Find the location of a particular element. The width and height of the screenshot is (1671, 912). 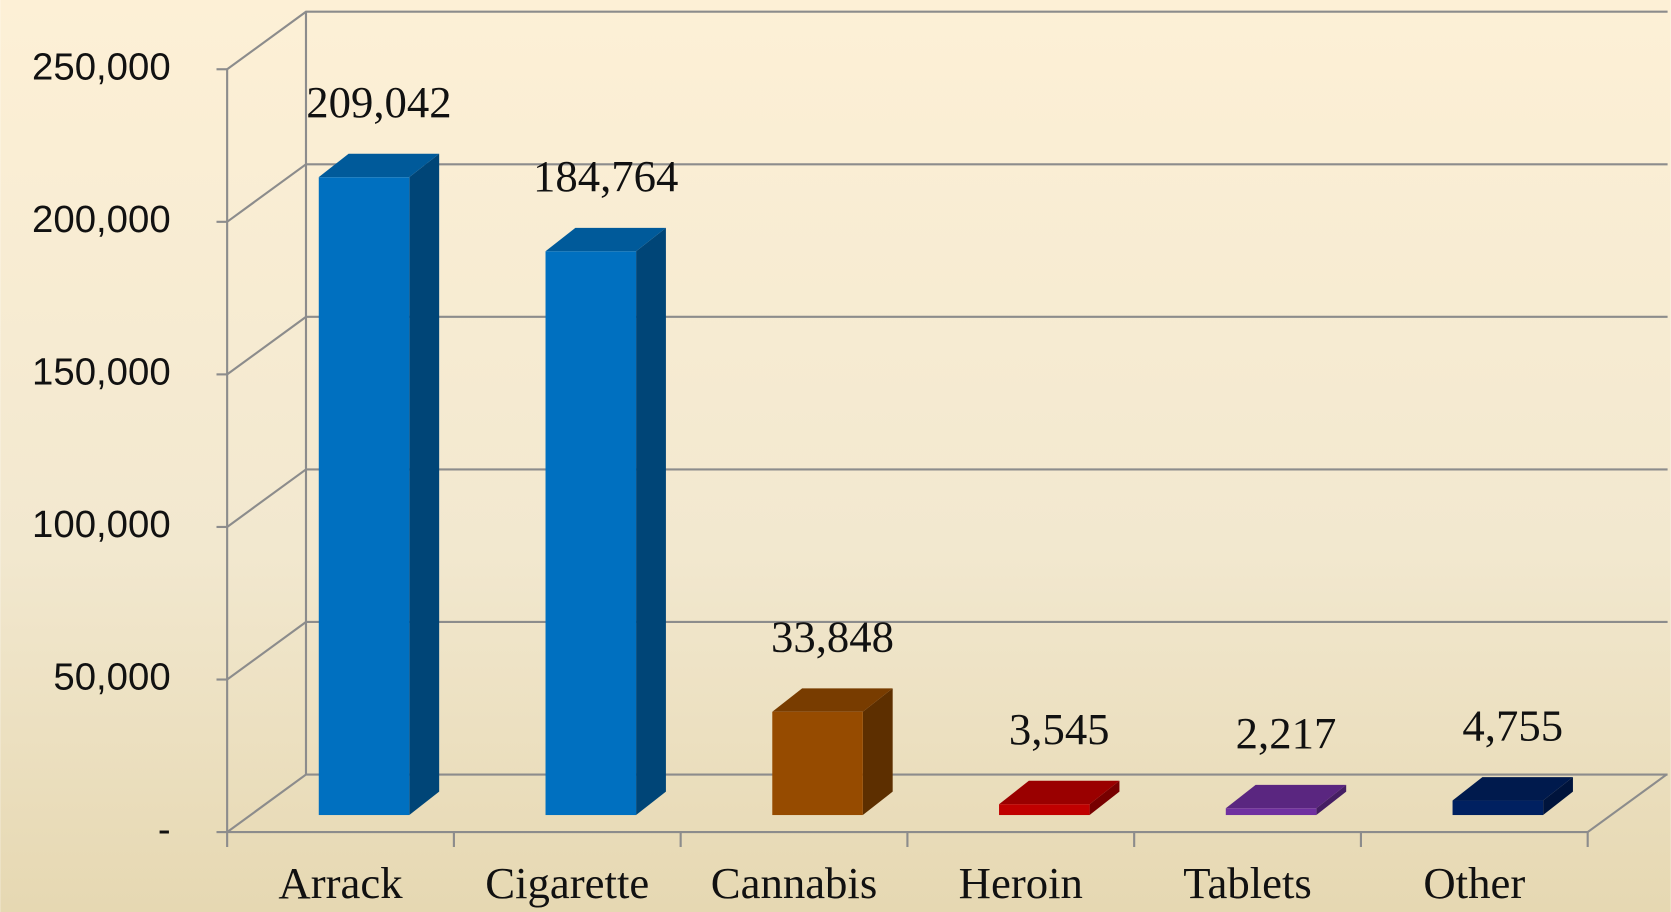

x-tick-label: Arrack is located at coordinates (340, 883).